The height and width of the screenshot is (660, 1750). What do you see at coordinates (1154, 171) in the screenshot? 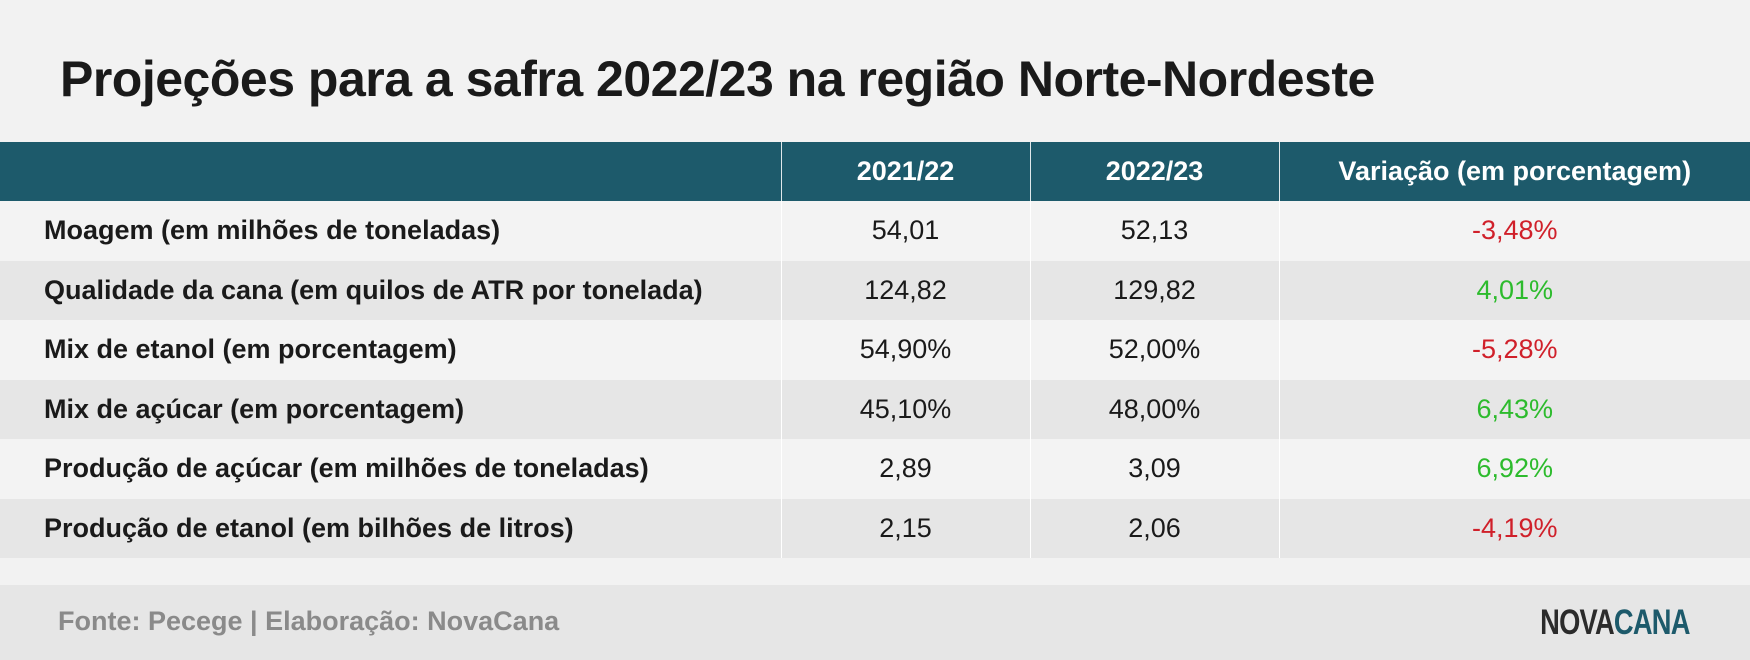
I see `header-2022-23: 2022/23` at bounding box center [1154, 171].